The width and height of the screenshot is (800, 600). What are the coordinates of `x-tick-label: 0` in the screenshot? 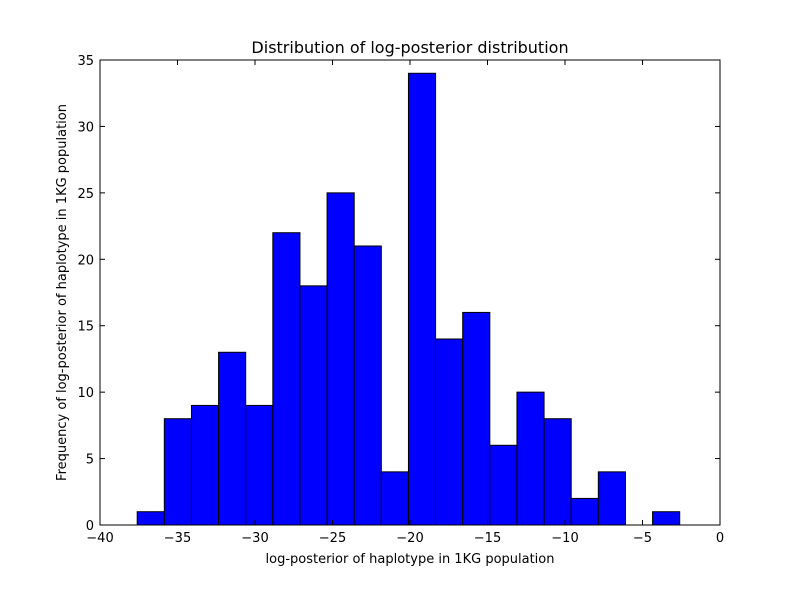 It's located at (720, 538).